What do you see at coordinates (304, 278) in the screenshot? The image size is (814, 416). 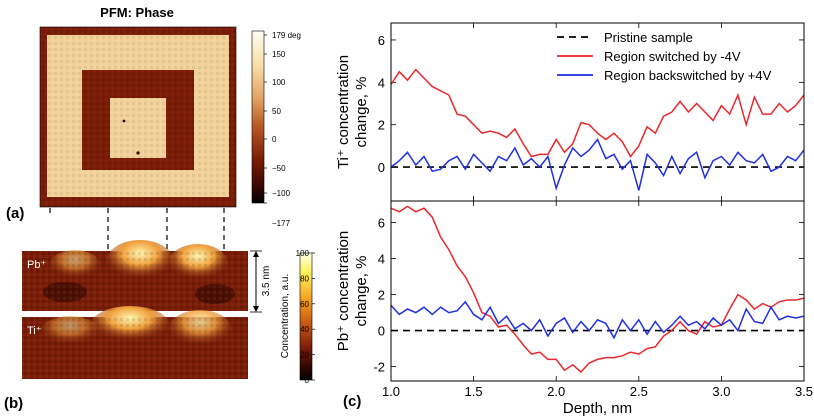 I see `concentration-colorbar-tick-label: 80` at bounding box center [304, 278].